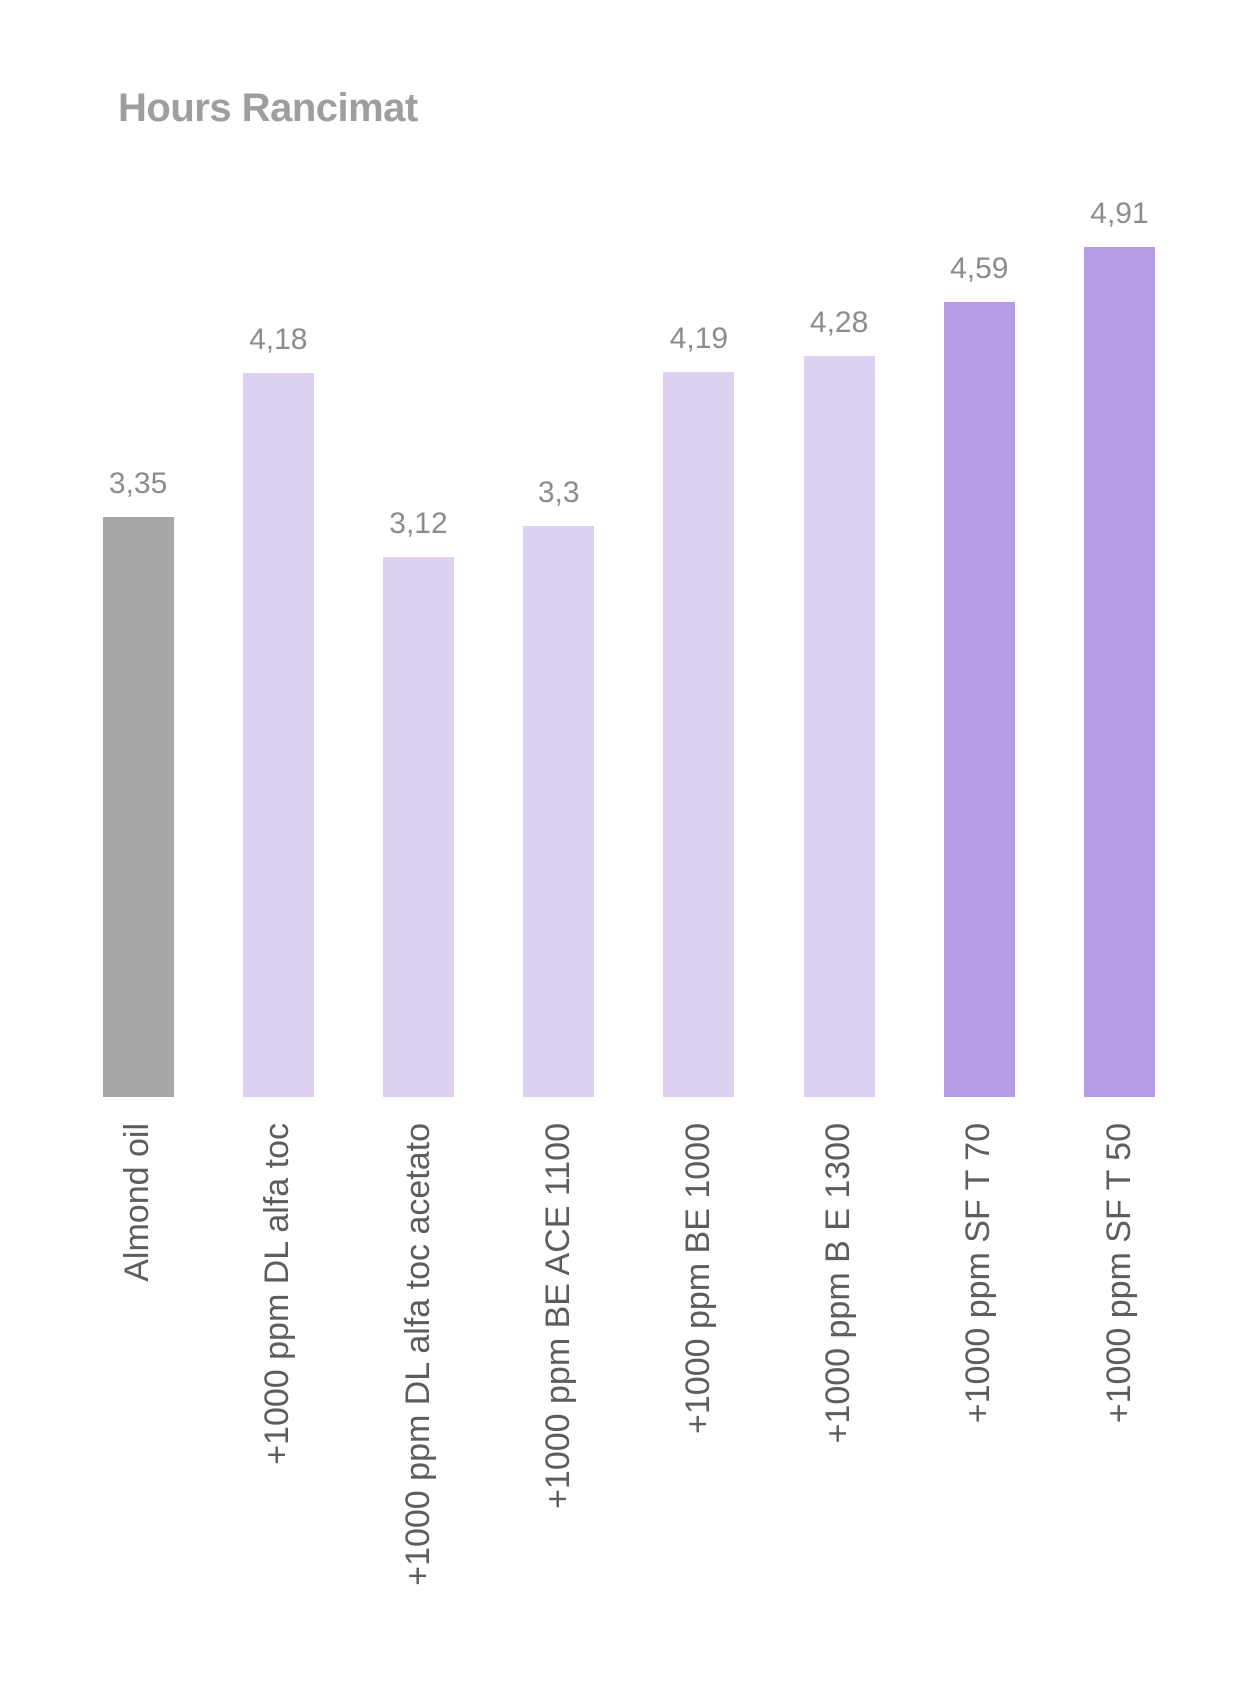  What do you see at coordinates (278, 340) in the screenshot?
I see `bar-value-label: 4,18` at bounding box center [278, 340].